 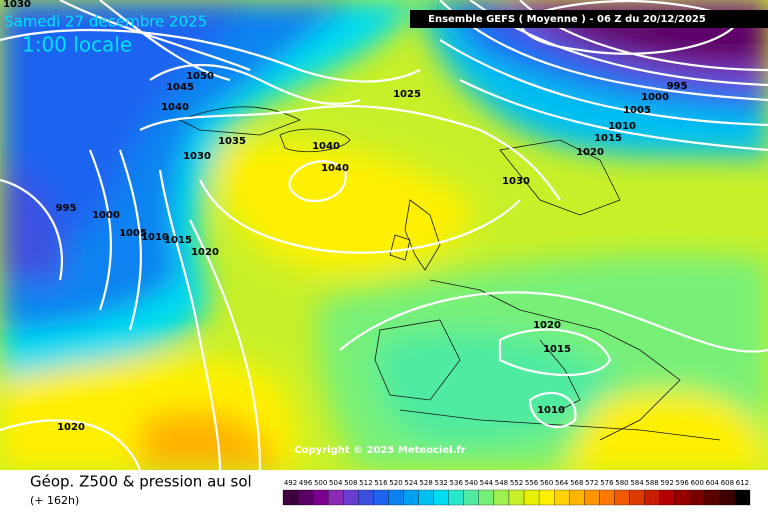 I want to click on isobar-label: 1045, so click(x=180, y=87).